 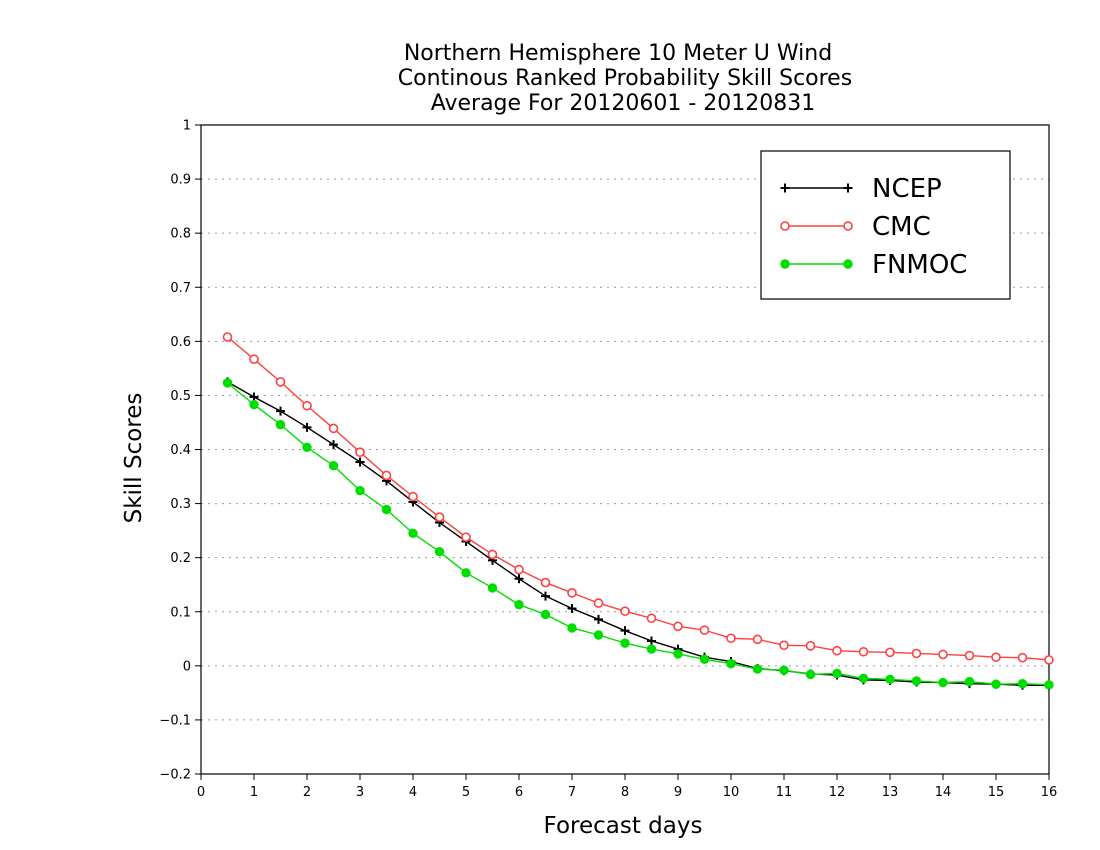 I want to click on y-tick-label: 0.7, so click(x=180, y=288).